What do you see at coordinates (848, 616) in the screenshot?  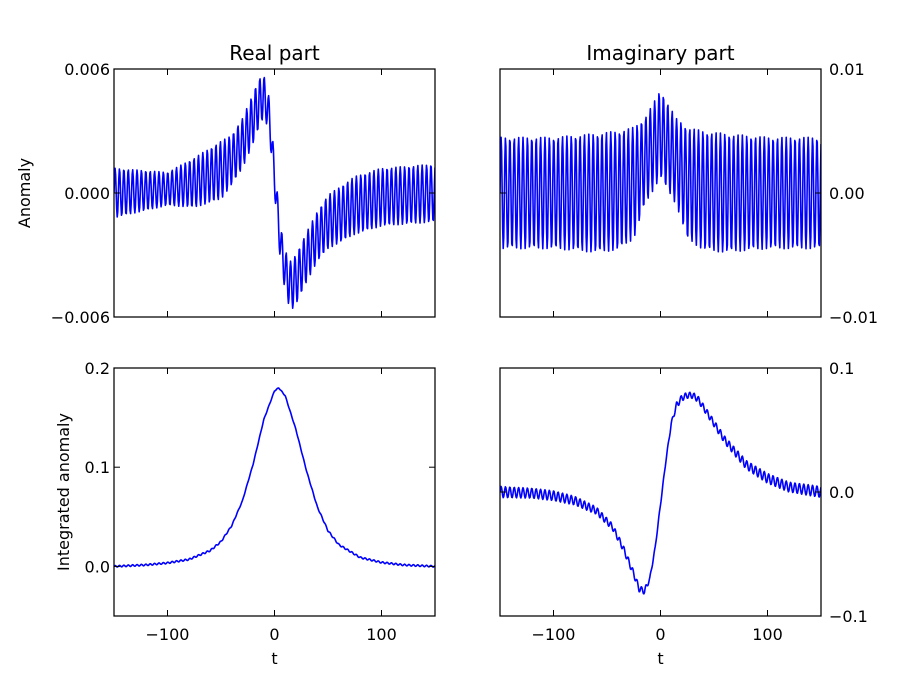 I see `y-tick-label: −0.1` at bounding box center [848, 616].